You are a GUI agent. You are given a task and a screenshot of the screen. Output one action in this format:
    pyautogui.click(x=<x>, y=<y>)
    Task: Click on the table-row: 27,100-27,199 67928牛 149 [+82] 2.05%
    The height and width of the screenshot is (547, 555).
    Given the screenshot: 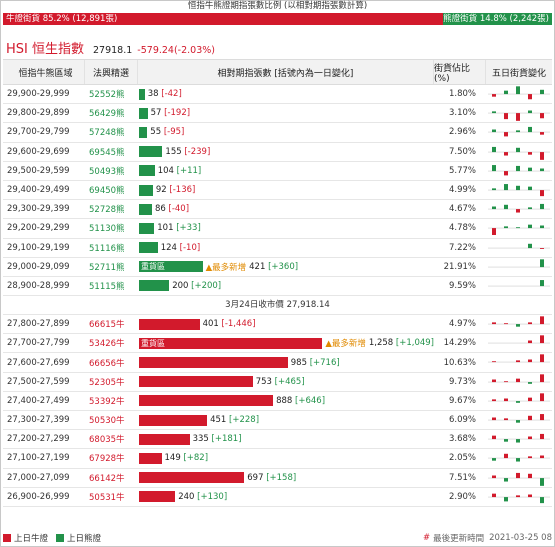 What is the action you would take?
    pyautogui.click(x=277, y=459)
    